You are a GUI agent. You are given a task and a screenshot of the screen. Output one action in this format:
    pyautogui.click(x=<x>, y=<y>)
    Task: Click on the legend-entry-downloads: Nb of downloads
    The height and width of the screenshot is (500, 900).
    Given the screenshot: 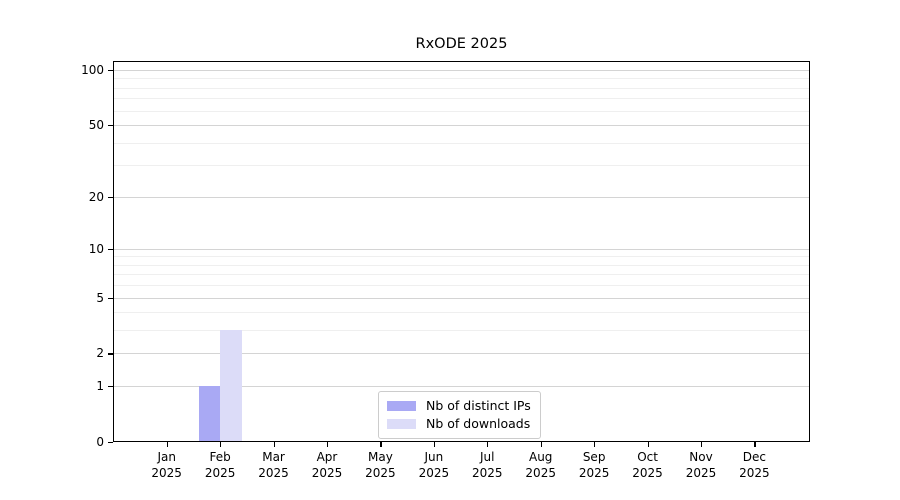 What is the action you would take?
    pyautogui.click(x=459, y=424)
    